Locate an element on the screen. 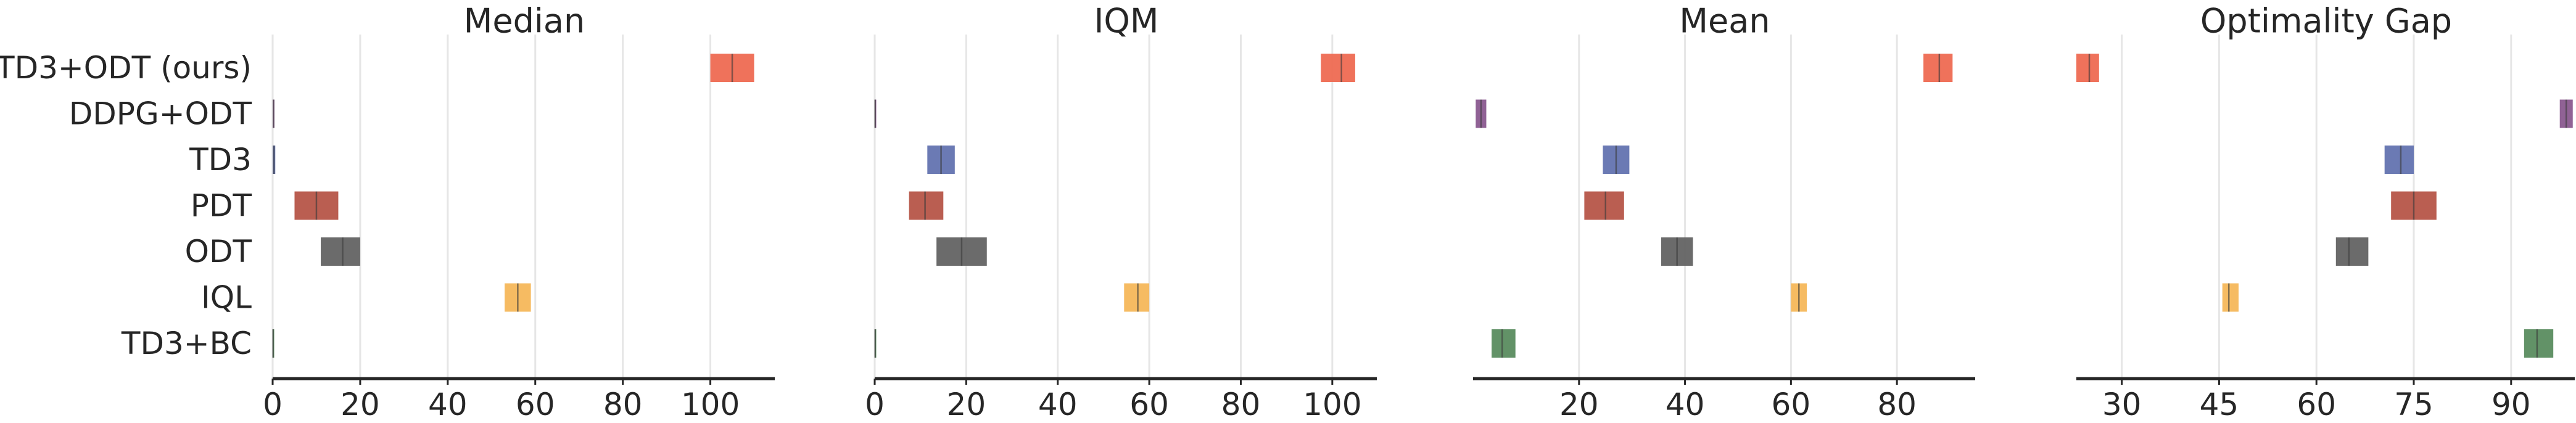  tick-label: 75 is located at coordinates (2414, 404).